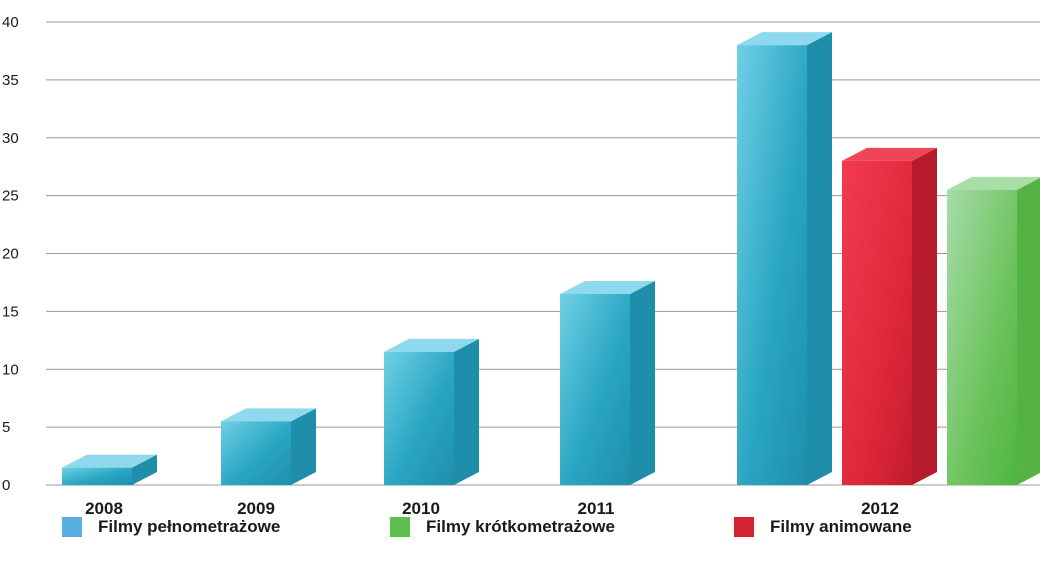 This screenshot has width=1040, height=564. Describe the element at coordinates (189, 526) in the screenshot. I see `legend-label-full-length: Filmy pełnometrażowe` at that location.